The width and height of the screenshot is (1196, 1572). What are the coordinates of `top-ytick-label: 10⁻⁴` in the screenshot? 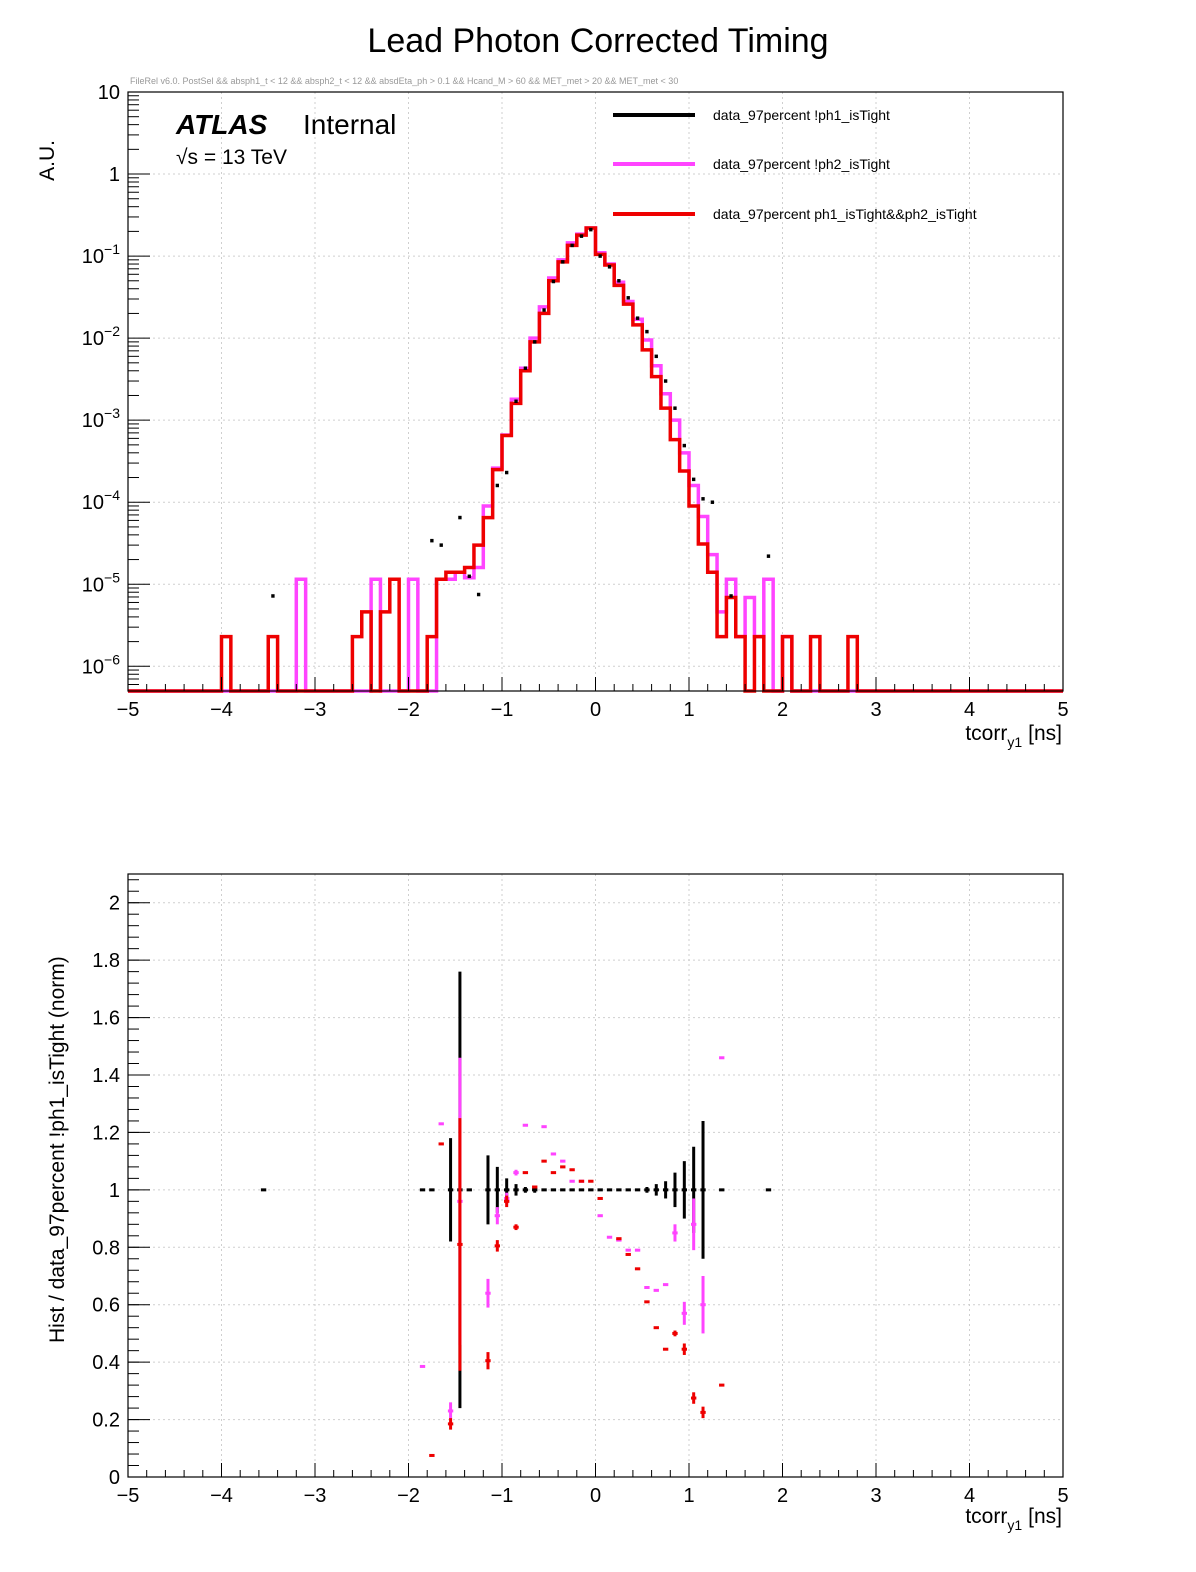 It's located at (101, 500).